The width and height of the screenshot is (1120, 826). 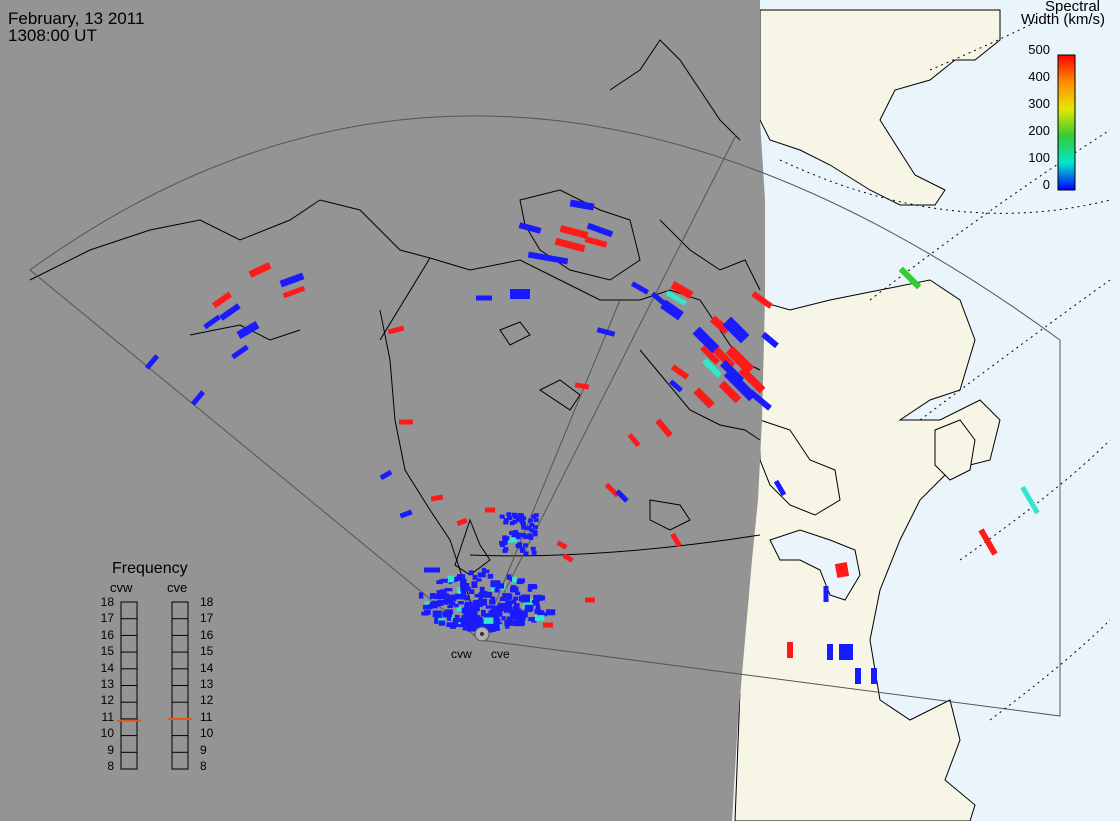 I want to click on colorbar, so click(x=1066, y=122).